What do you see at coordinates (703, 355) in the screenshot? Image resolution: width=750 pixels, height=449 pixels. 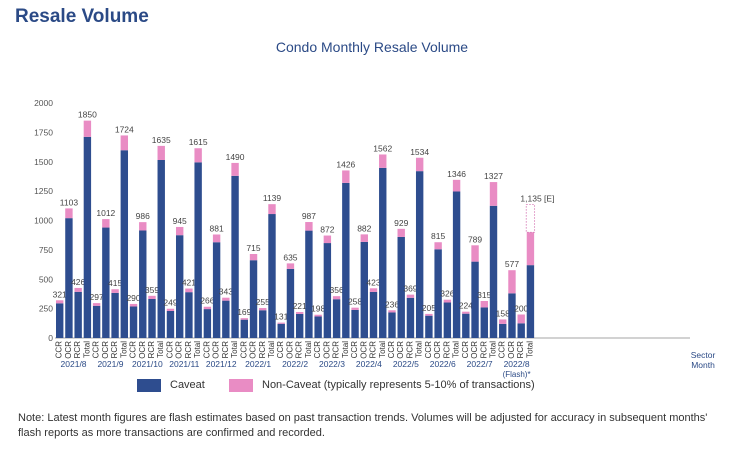 I see `x-axis-title-sector: Sector` at bounding box center [703, 355].